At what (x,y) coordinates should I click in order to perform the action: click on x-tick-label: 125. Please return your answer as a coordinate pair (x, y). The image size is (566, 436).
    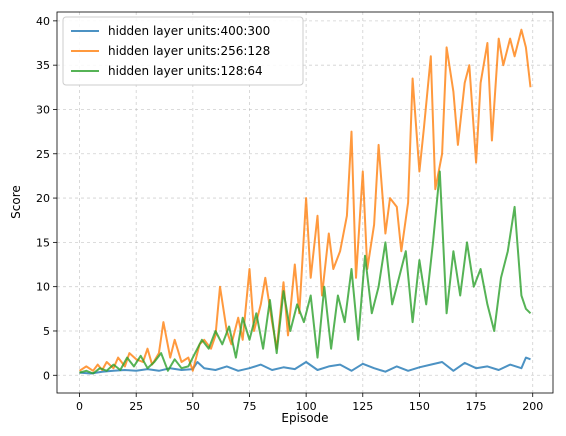
    Looking at the image, I should click on (362, 406).